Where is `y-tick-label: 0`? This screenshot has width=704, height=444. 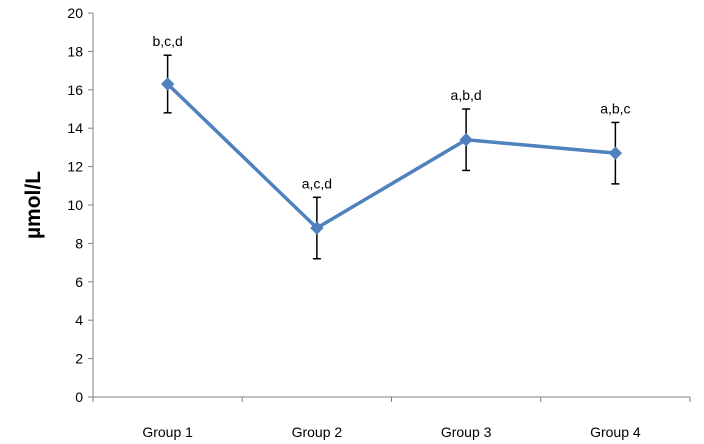 y-tick-label: 0 is located at coordinates (79, 397).